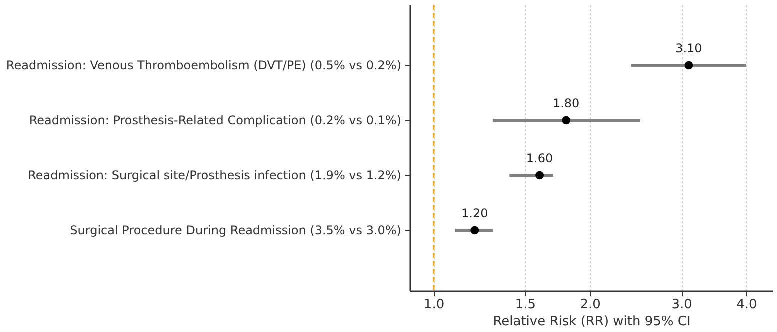 The height and width of the screenshot is (332, 777). What do you see at coordinates (215, 121) in the screenshot?
I see `y-tick-label: Readmission: Prosthesis-Related Complication (0.2% vs 0.1%)` at bounding box center [215, 121].